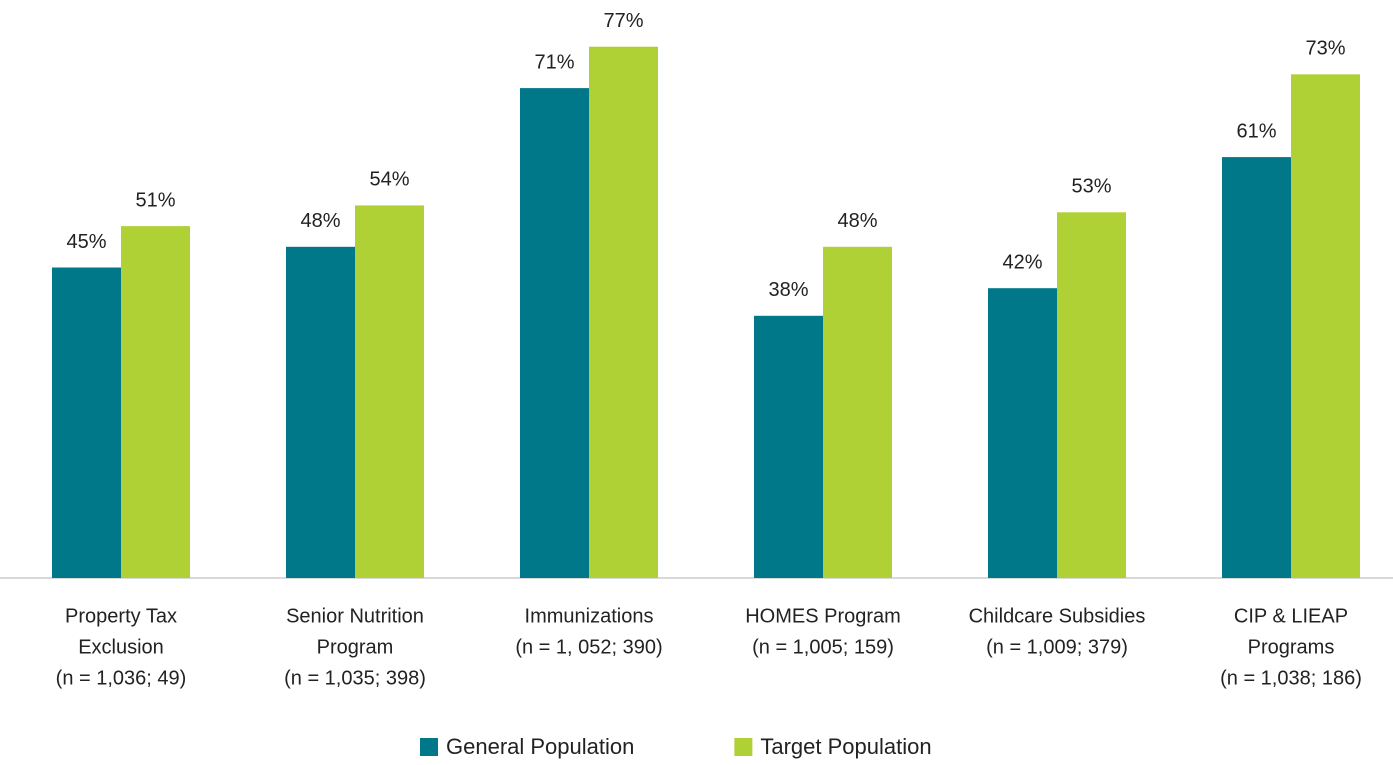  Describe the element at coordinates (1291, 647) in the screenshot. I see `x-tick-label: Programs` at that location.